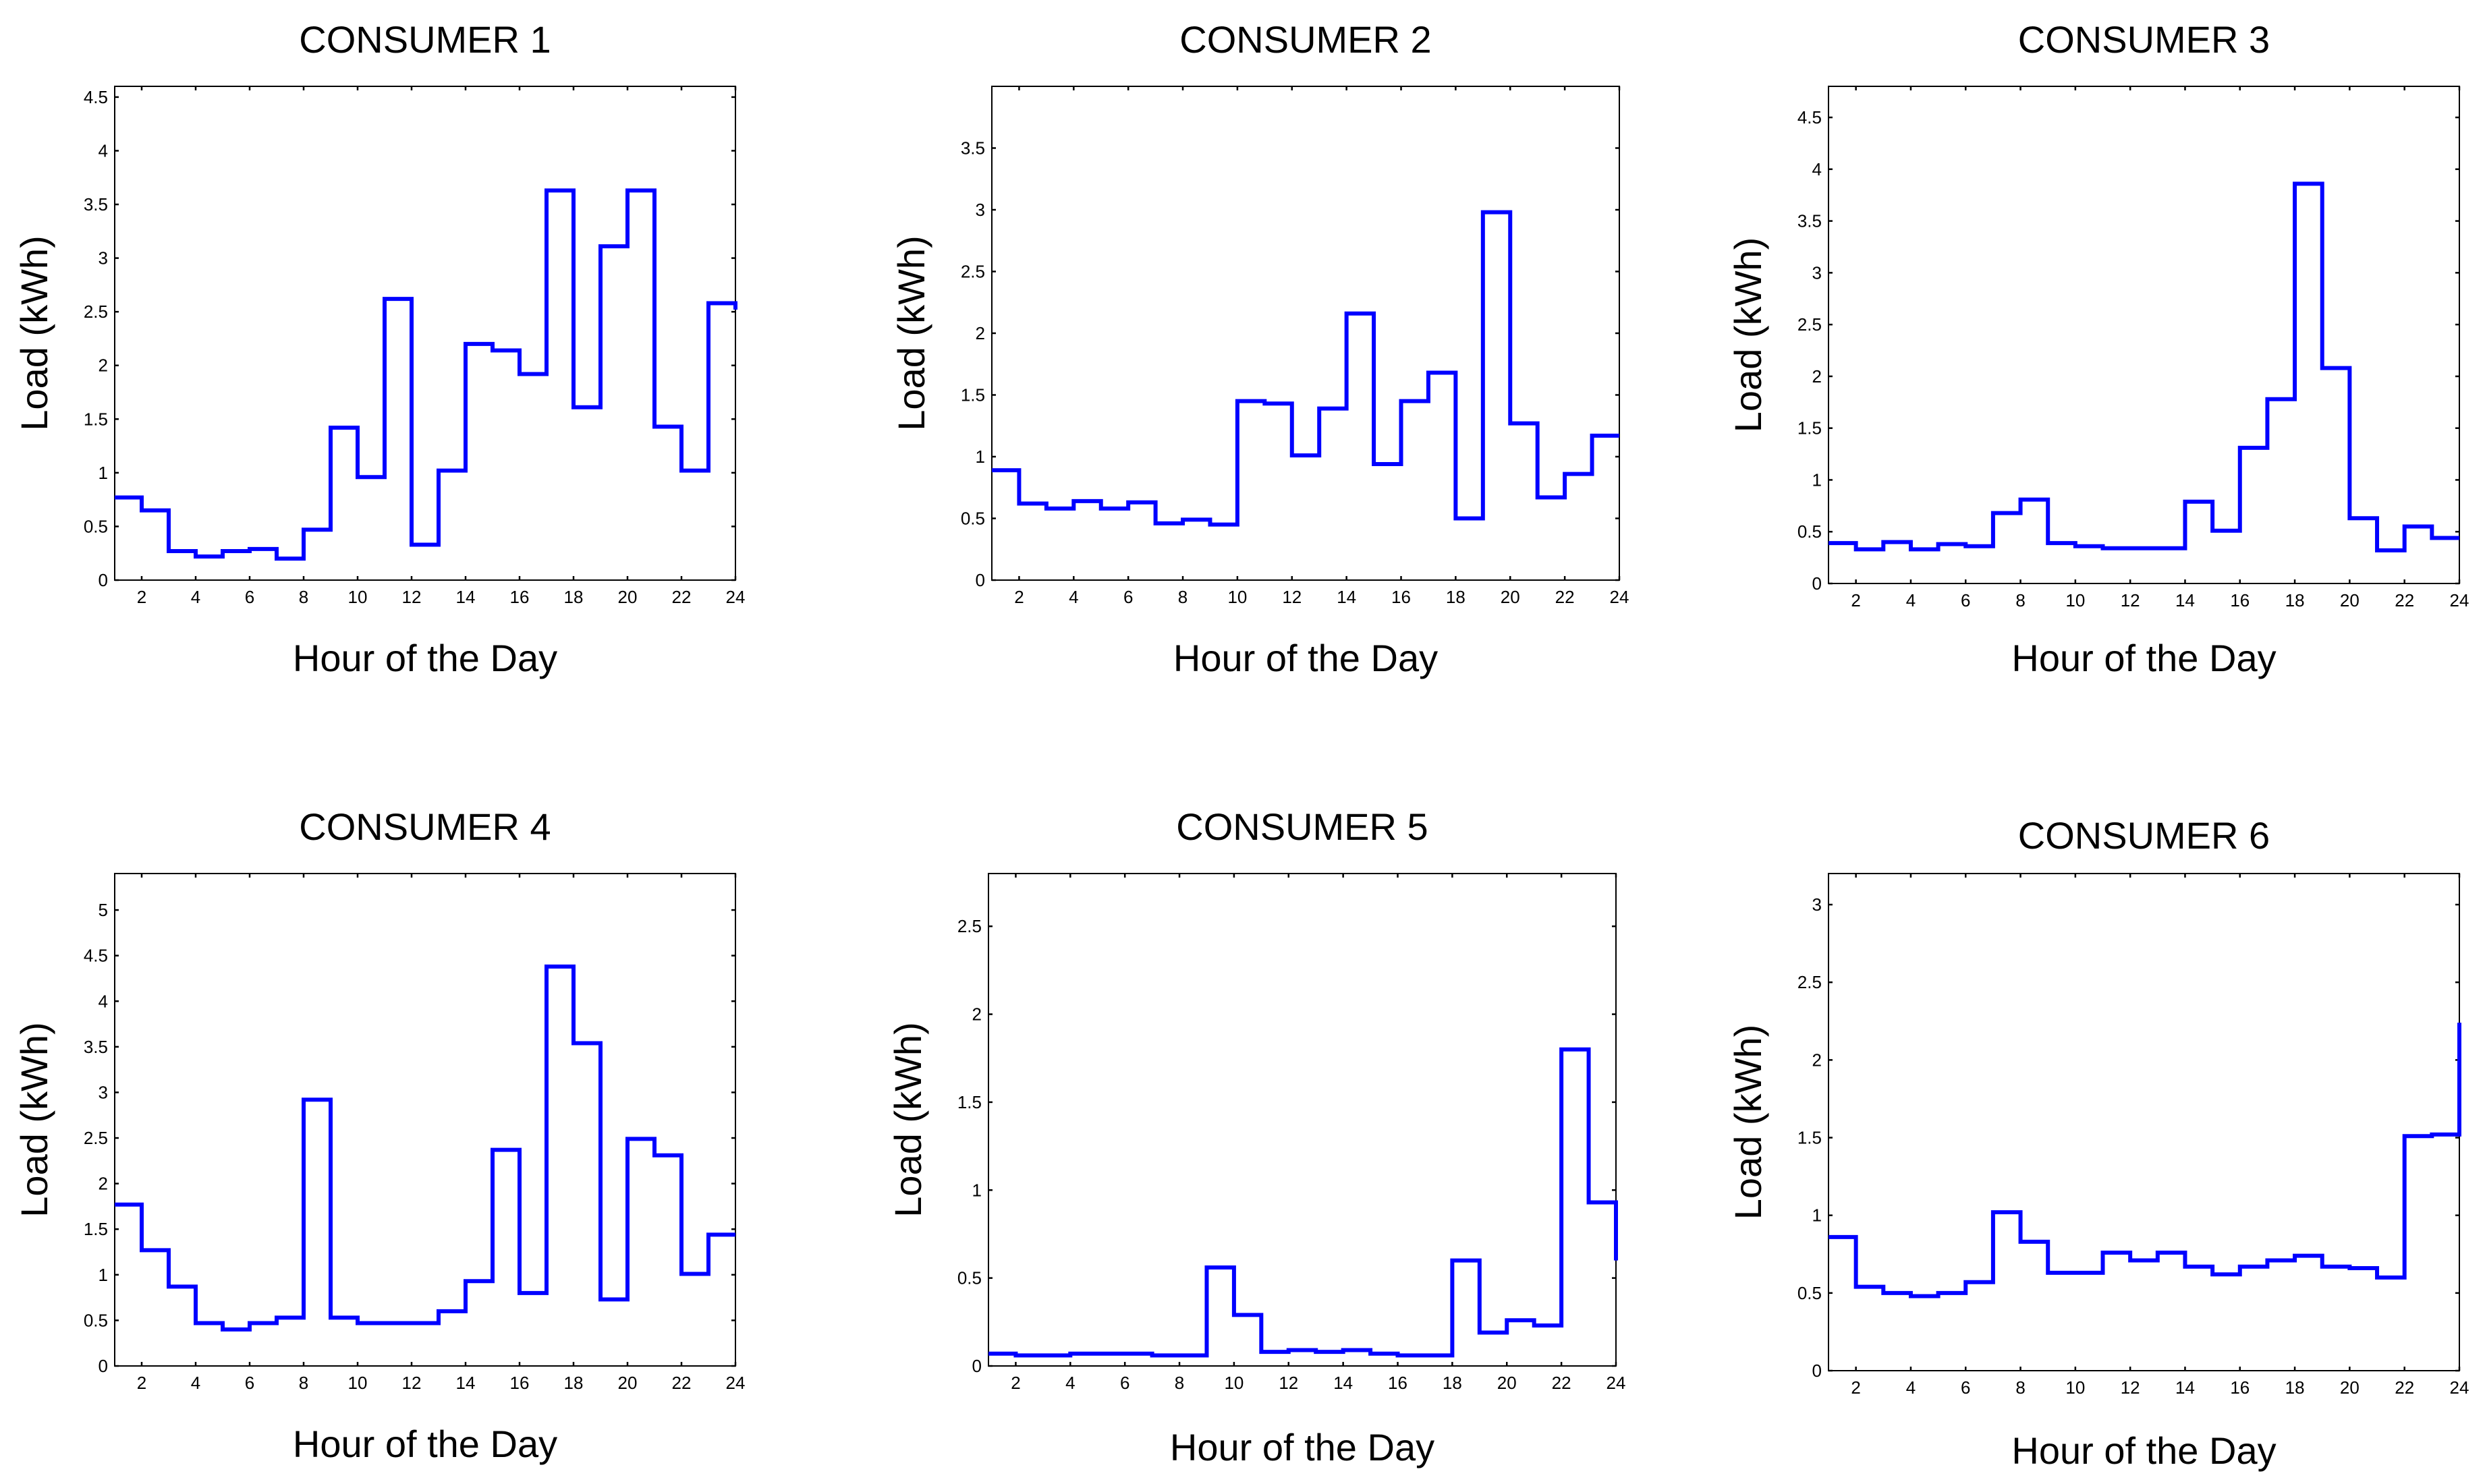 Image resolution: width=2485 pixels, height=1484 pixels. What do you see at coordinates (2144, 39) in the screenshot?
I see `chart-title: CONSUMER 3` at bounding box center [2144, 39].